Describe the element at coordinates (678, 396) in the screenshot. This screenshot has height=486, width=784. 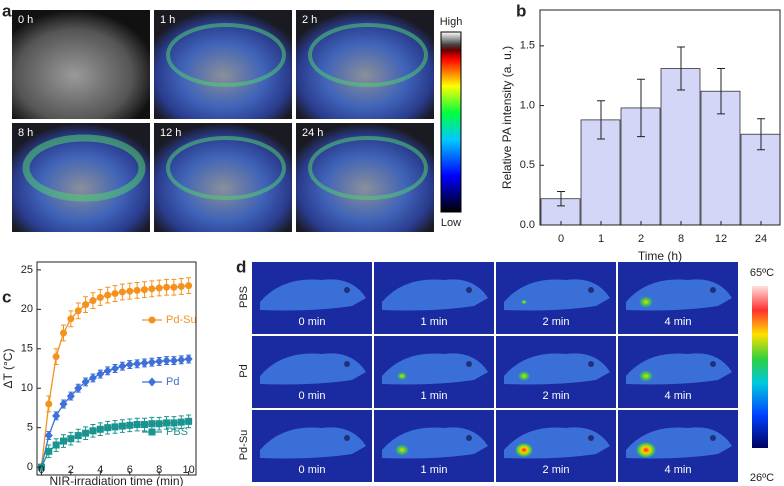
I see `time-label: 4 min` at that location.